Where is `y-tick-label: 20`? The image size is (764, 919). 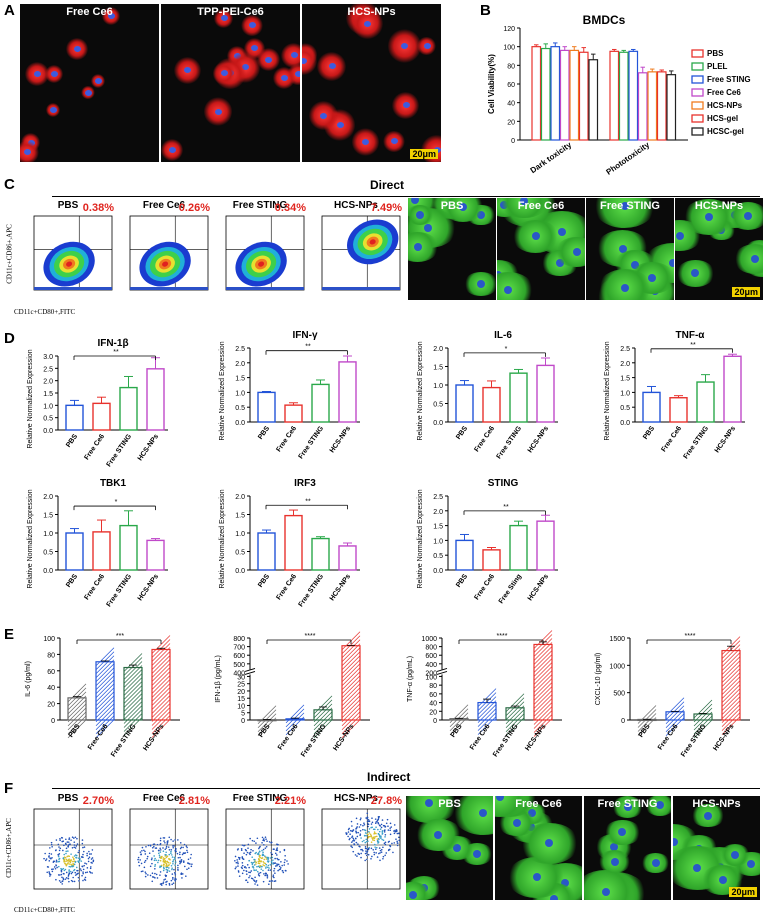
y-tick-label: 20 is located at coordinates (433, 712).